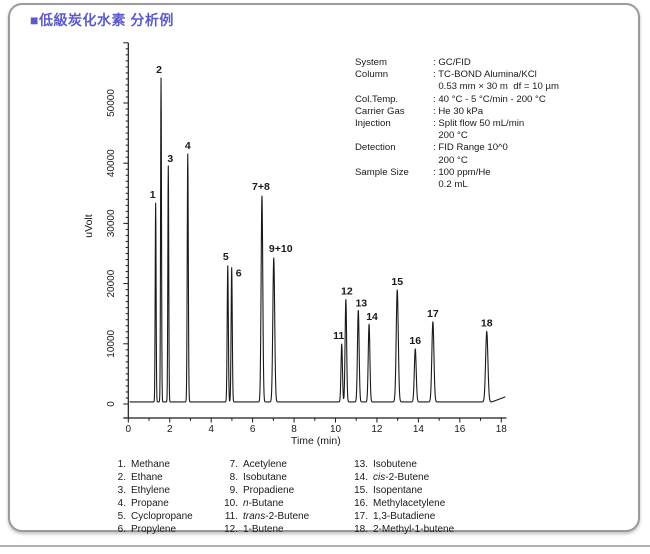 Image resolution: width=650 pixels, height=554 pixels. Describe the element at coordinates (495, 112) in the screenshot. I see `method-info-row: Carrier Gas: He 30 kPa` at that location.